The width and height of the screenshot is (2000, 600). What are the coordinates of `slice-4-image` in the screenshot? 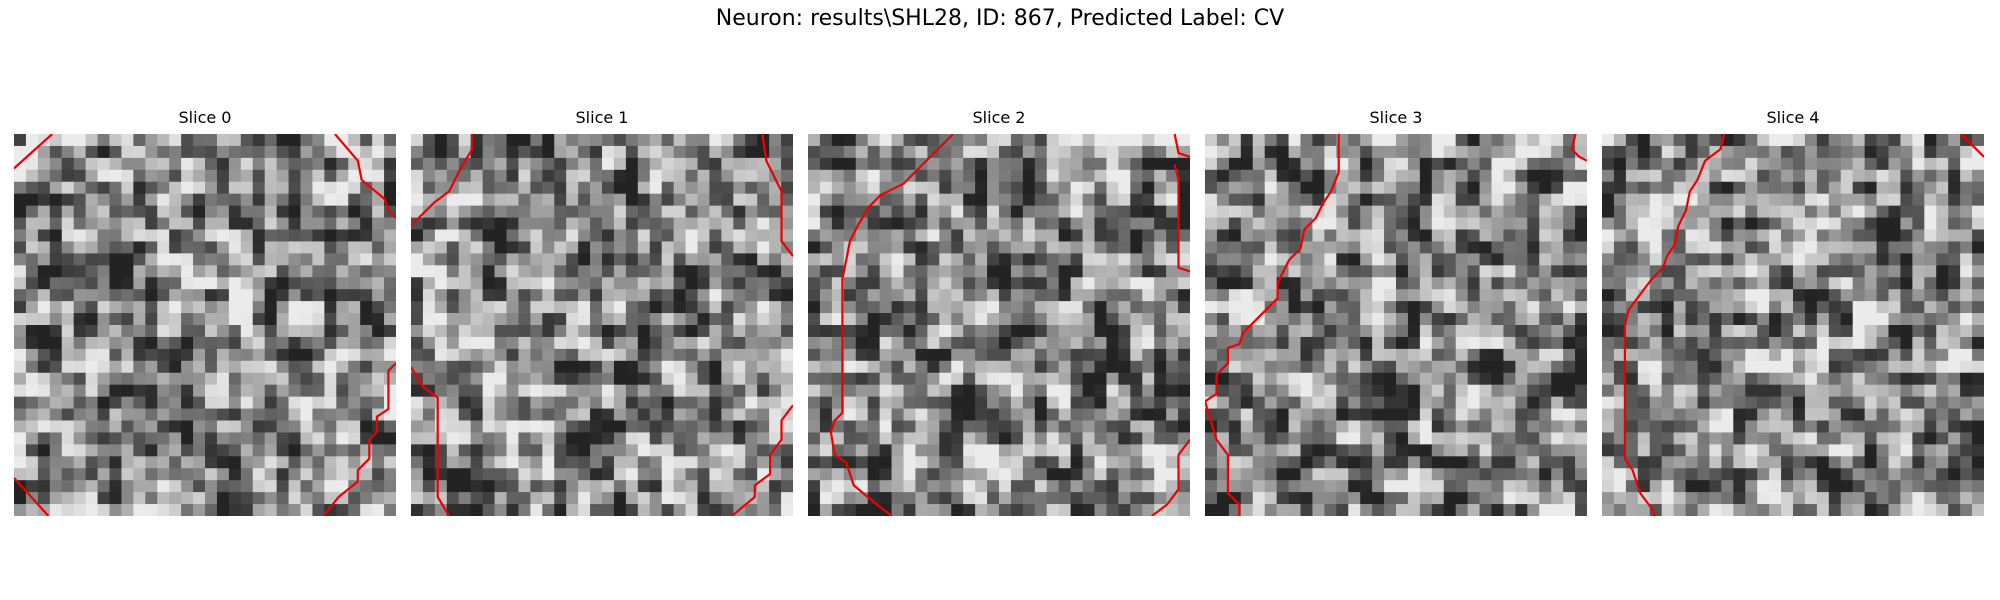 It's located at (1793, 325).